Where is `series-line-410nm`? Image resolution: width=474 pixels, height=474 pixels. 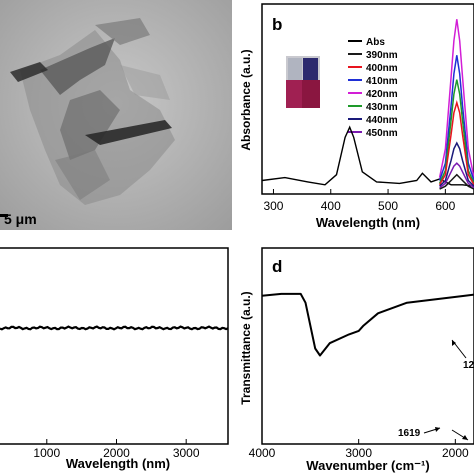
series-line-410nm is located at coordinates (456, 118).